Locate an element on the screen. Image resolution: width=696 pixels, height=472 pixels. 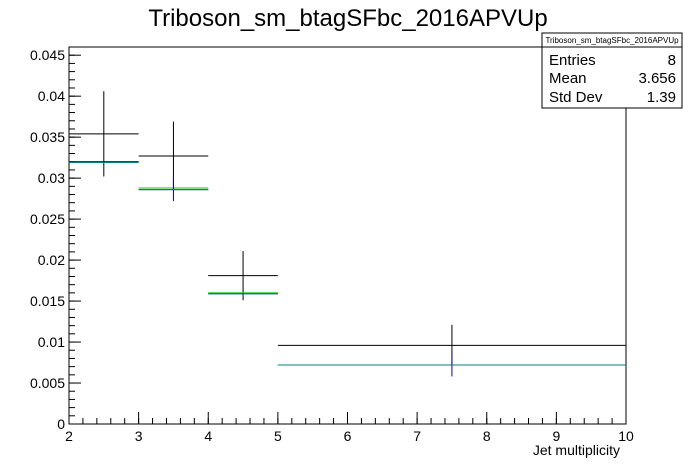
x-tick-label: 10 is located at coordinates (626, 436).